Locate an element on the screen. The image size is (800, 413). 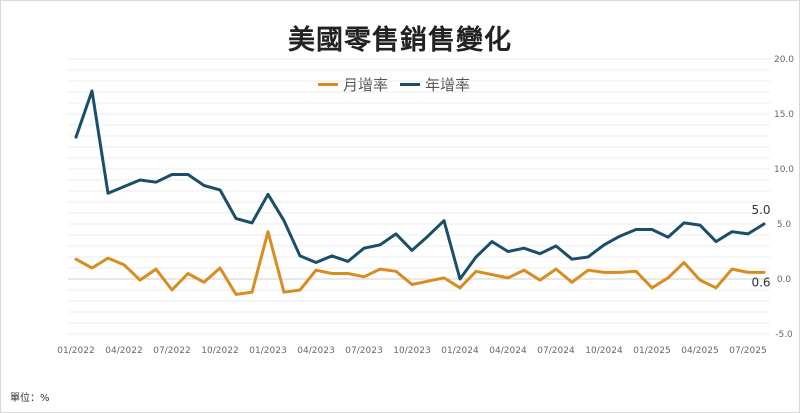
x-tick-label: 07/2022 is located at coordinates (171, 351).